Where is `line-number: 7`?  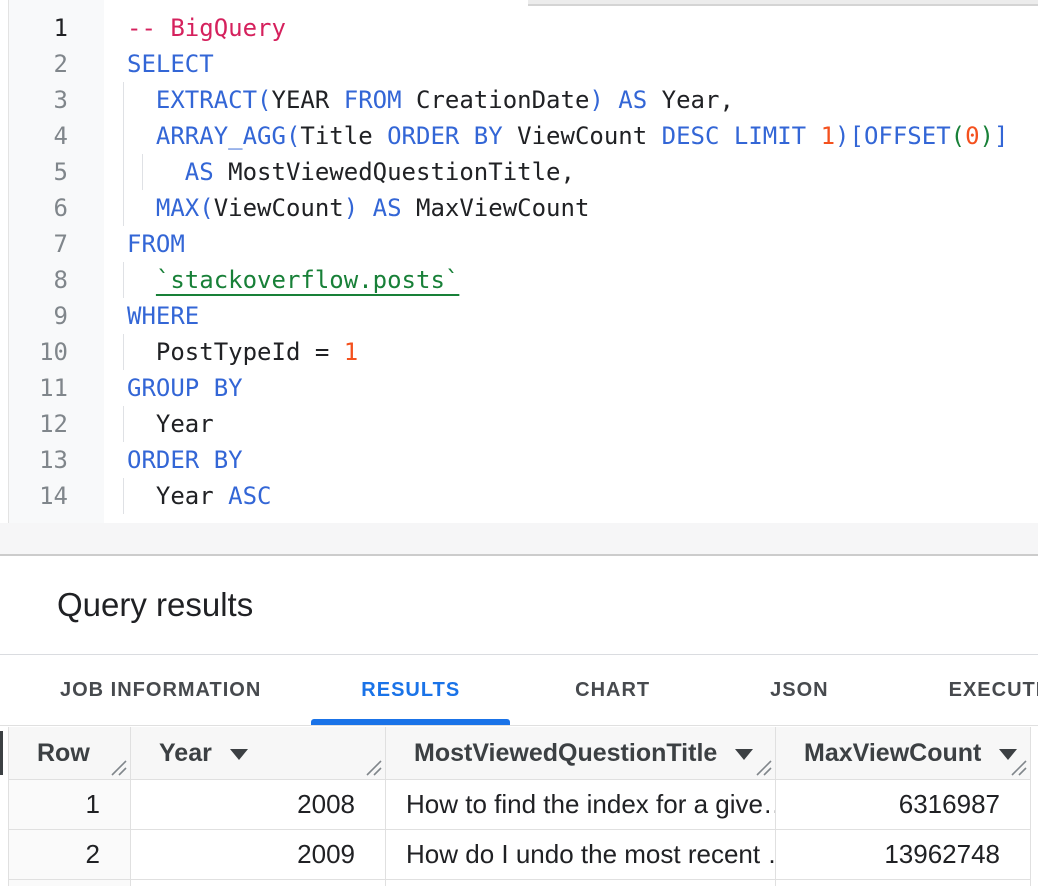 line-number: 7 is located at coordinates (60, 244).